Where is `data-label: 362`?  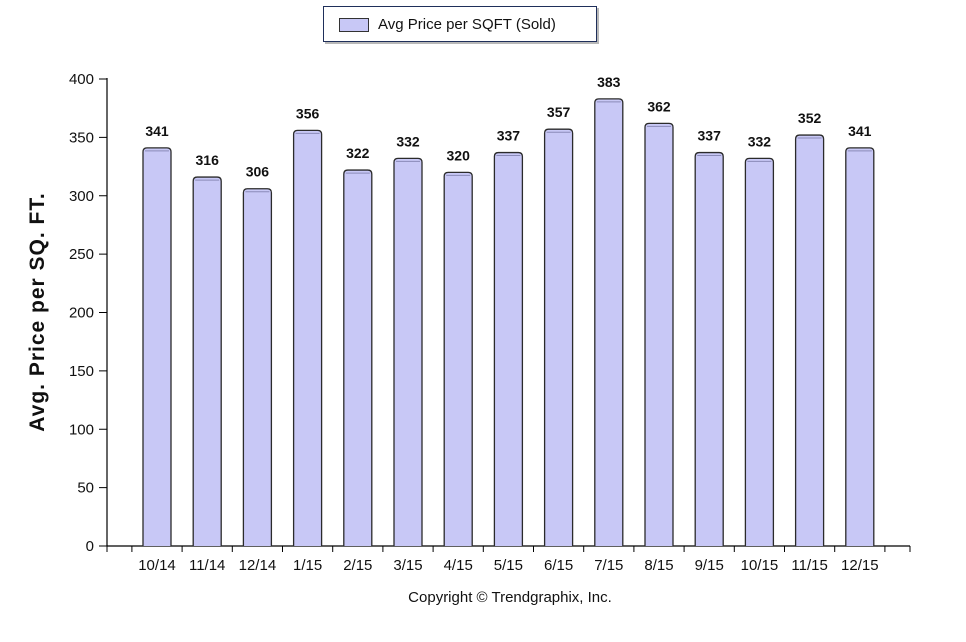 data-label: 362 is located at coordinates (659, 106).